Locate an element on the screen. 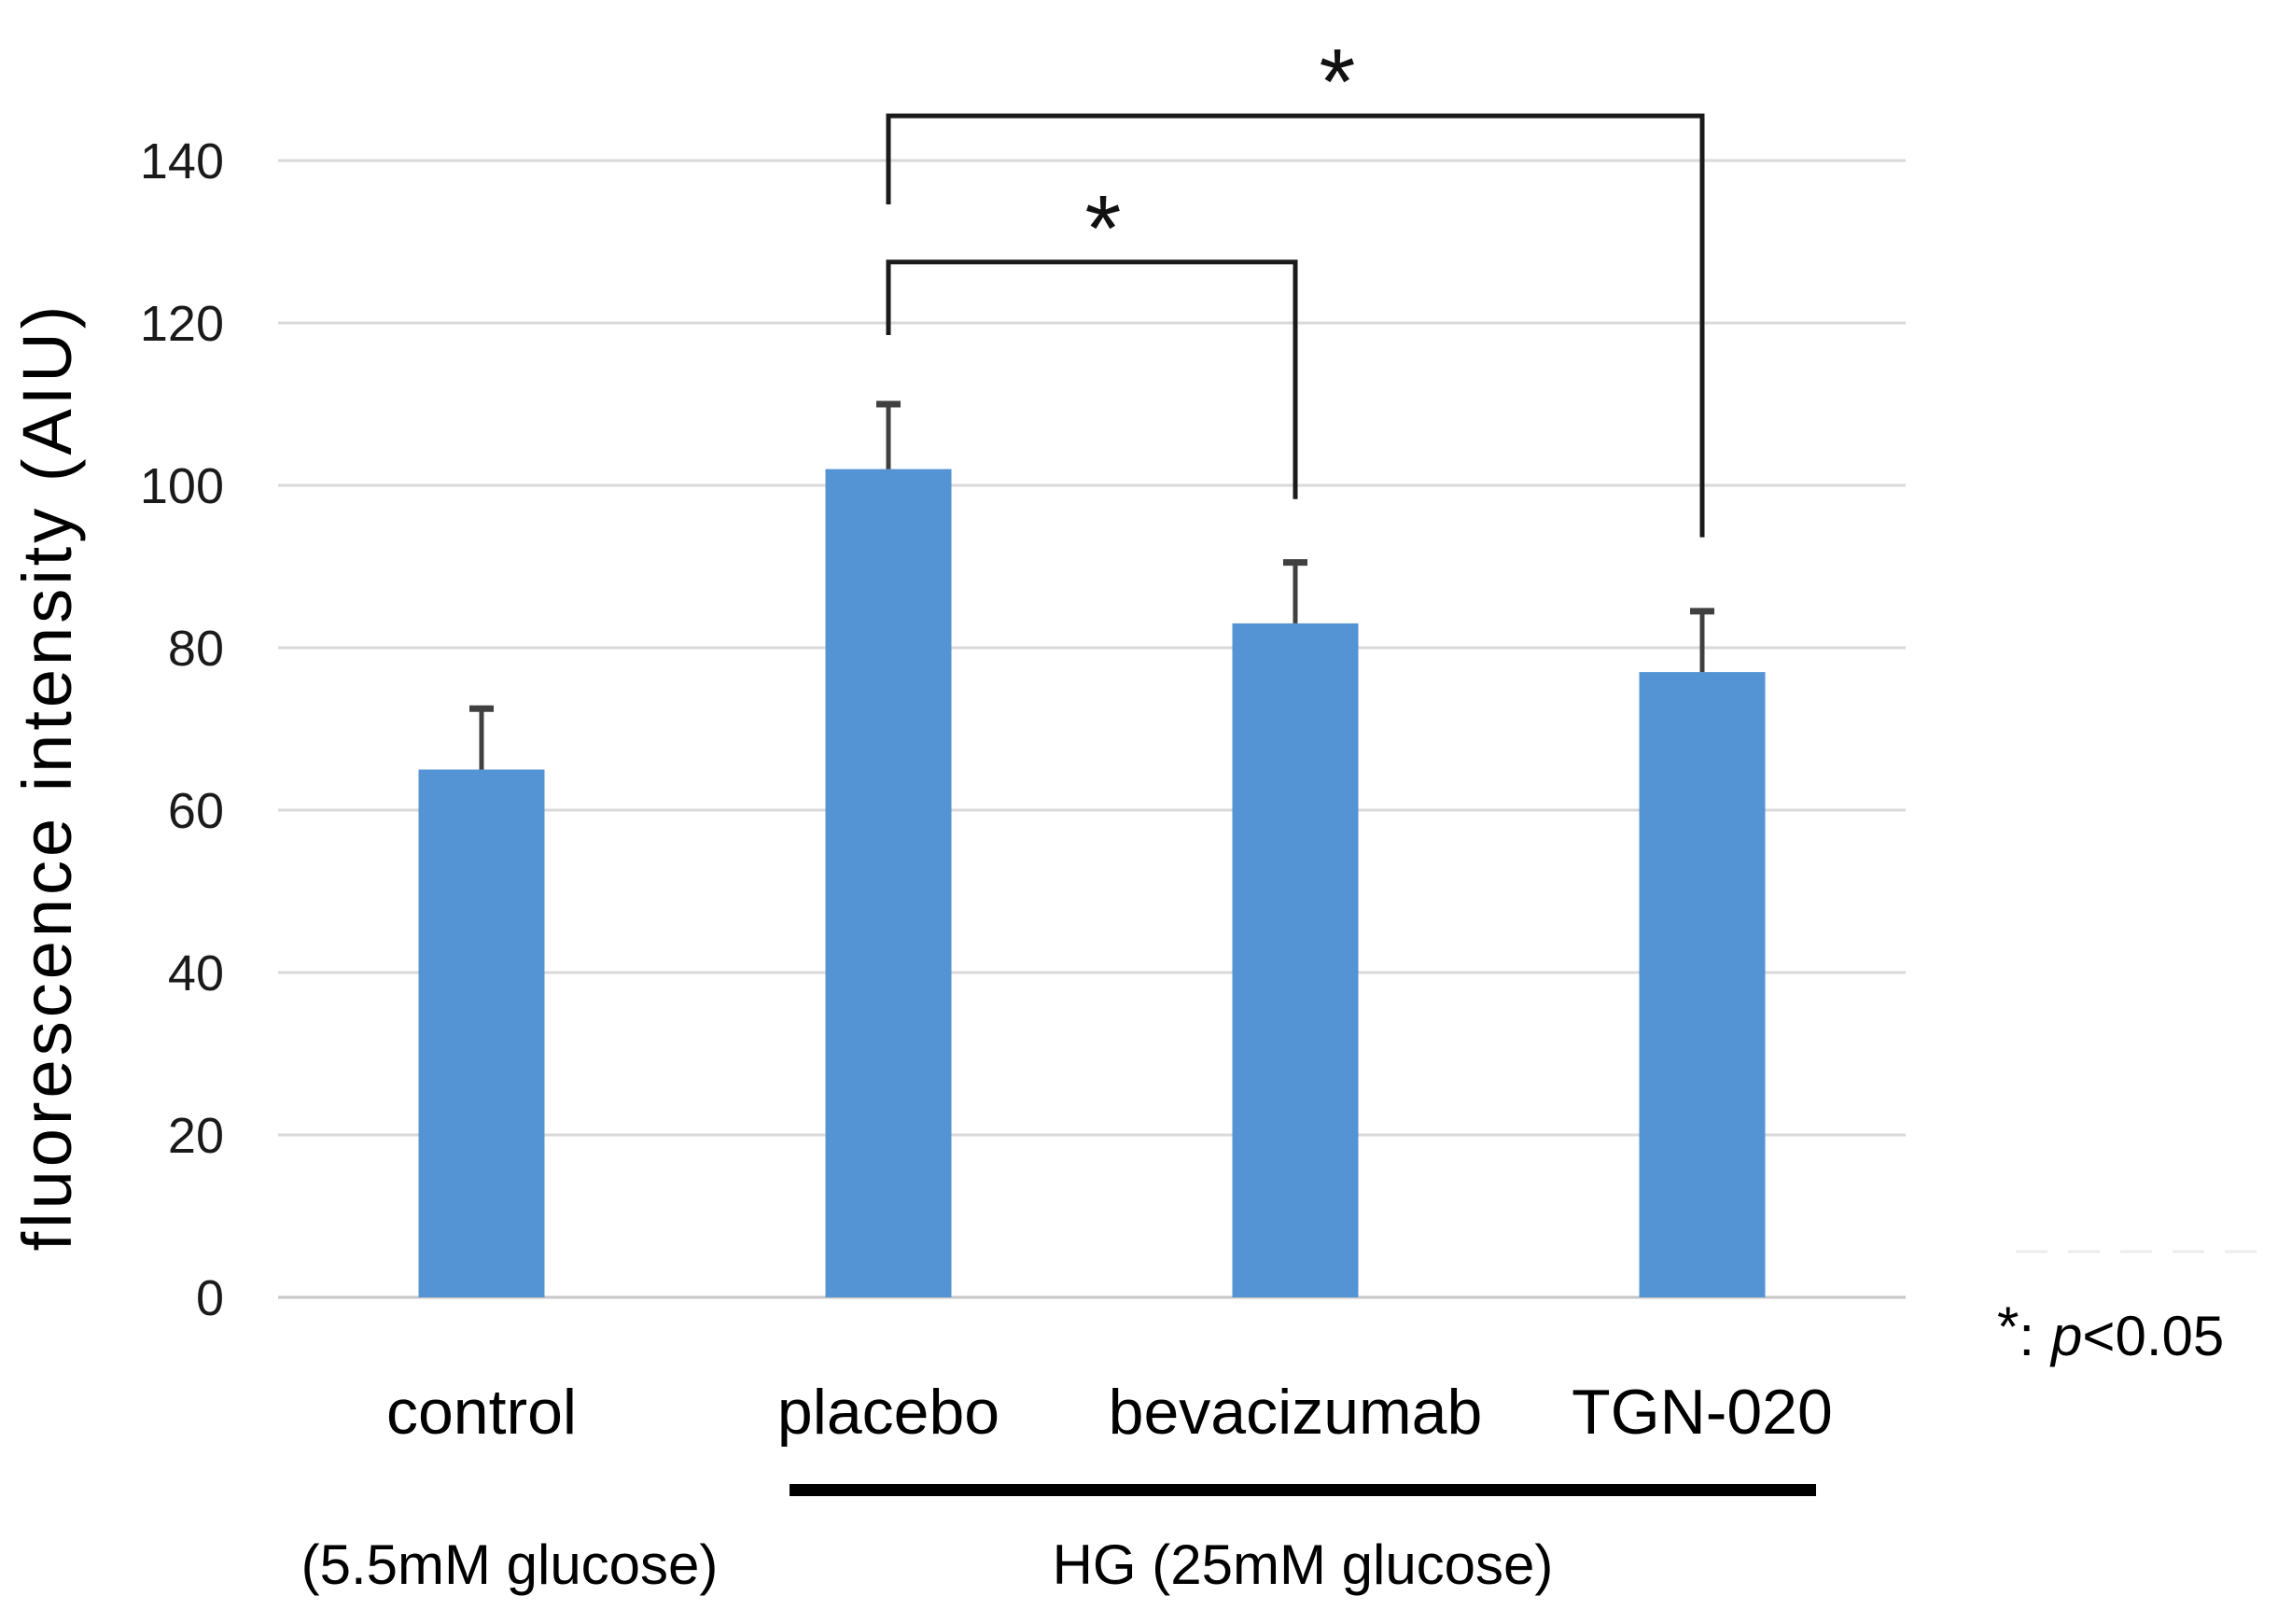 Image resolution: width=2292 pixels, height=1624 pixels. group-annotations-layer: (5.5mM glucose) HG (25mM glucose) is located at coordinates (1058, 1540).